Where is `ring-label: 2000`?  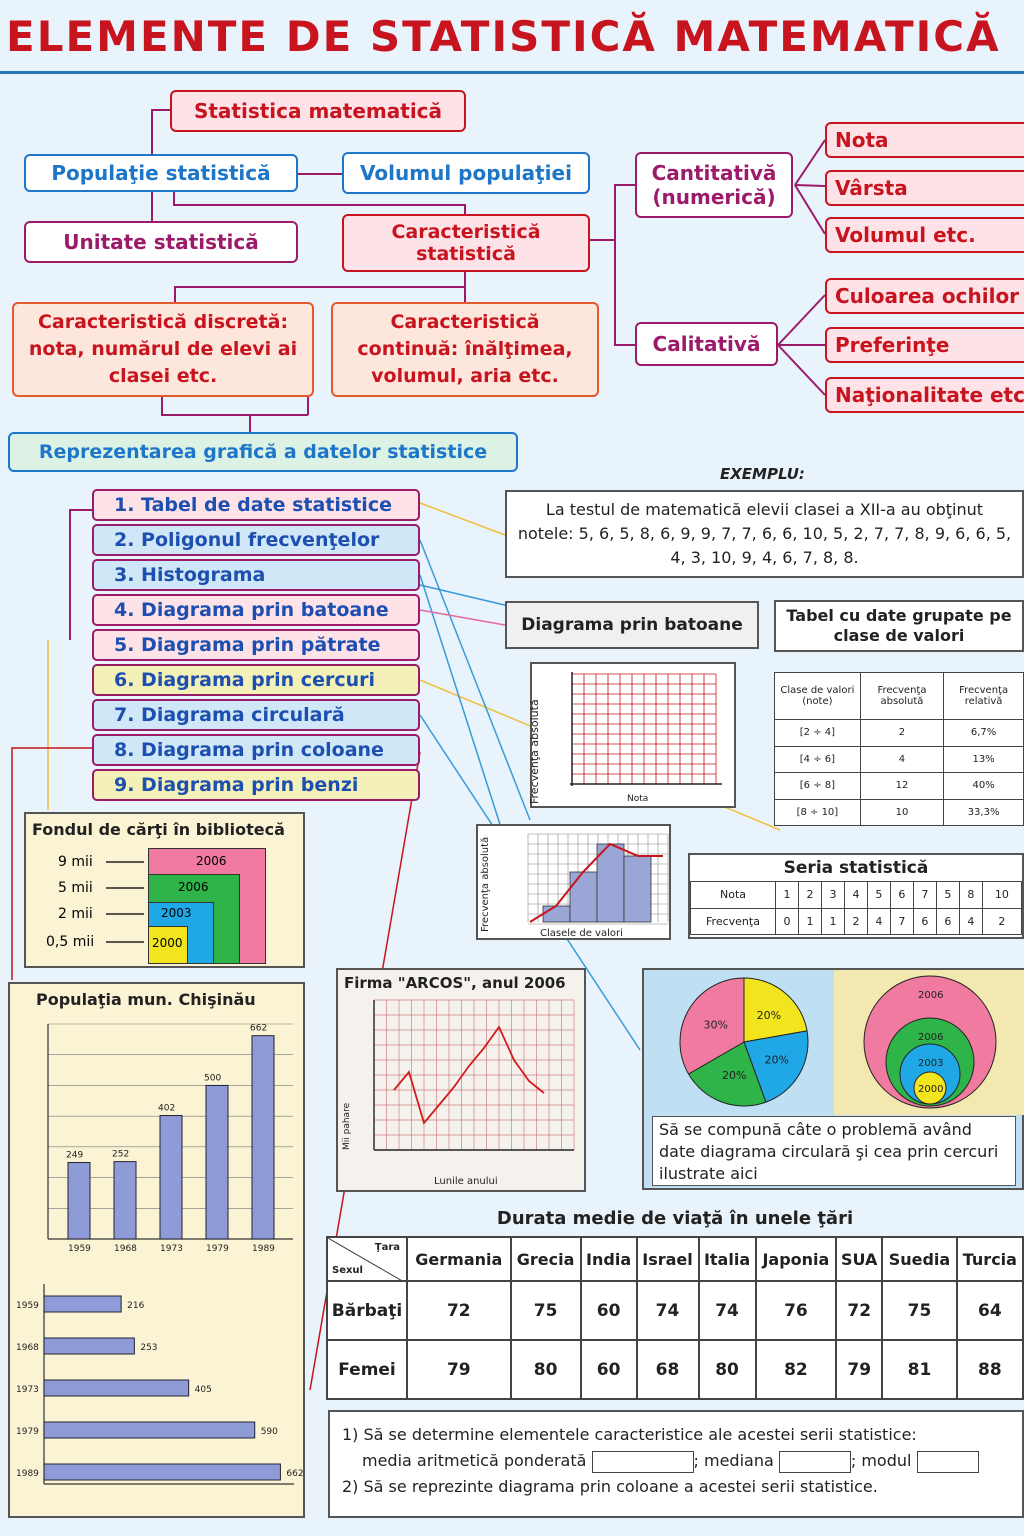 ring-label: 2000 is located at coordinates (930, 1089).